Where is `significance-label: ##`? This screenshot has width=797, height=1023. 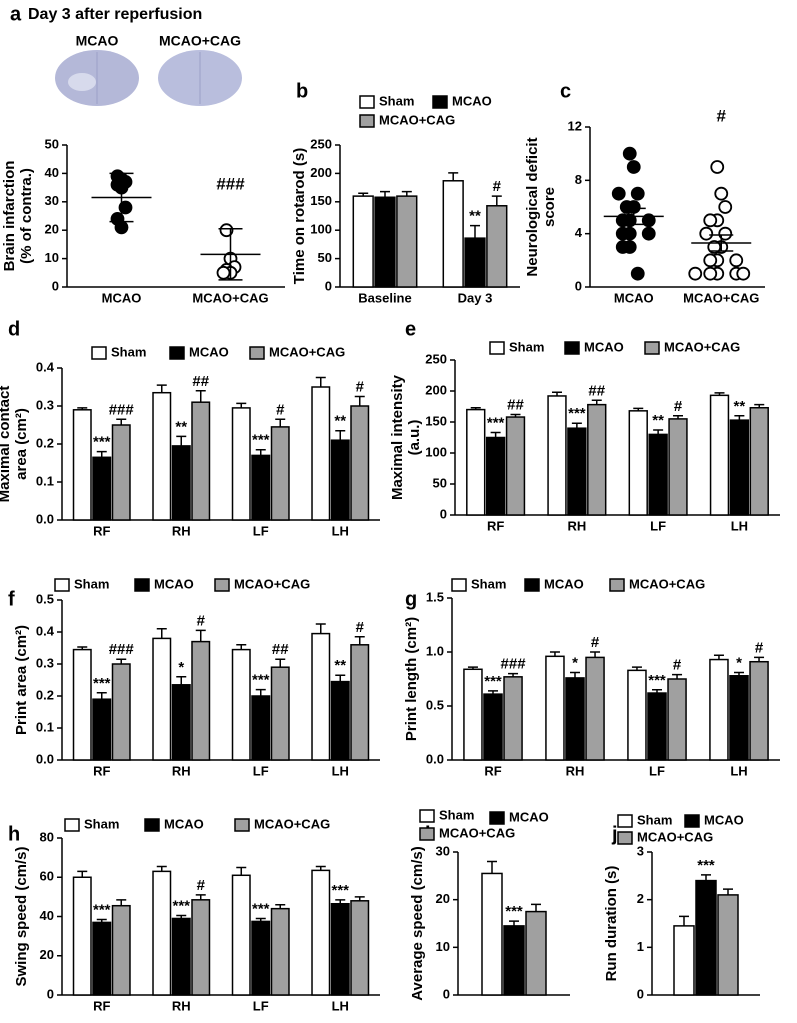
significance-label: ## is located at coordinates (280, 649).